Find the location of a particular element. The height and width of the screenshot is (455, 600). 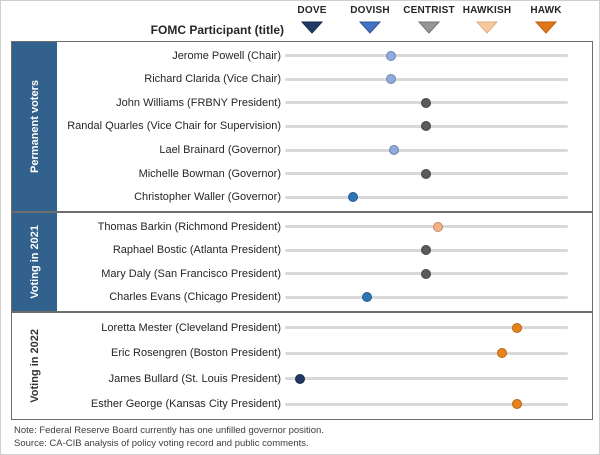

section-label: Voting in 2022 is located at coordinates (34, 366).